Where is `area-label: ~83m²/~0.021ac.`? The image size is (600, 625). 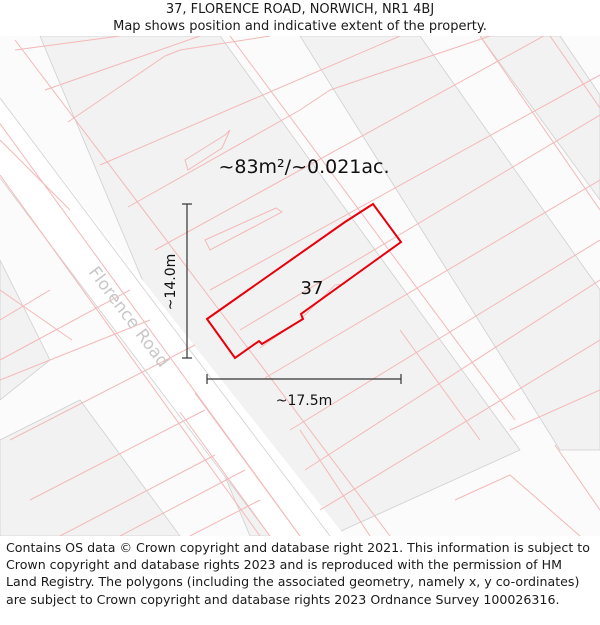
area-label: ~83m²/~0.021ac. is located at coordinates (303, 167).